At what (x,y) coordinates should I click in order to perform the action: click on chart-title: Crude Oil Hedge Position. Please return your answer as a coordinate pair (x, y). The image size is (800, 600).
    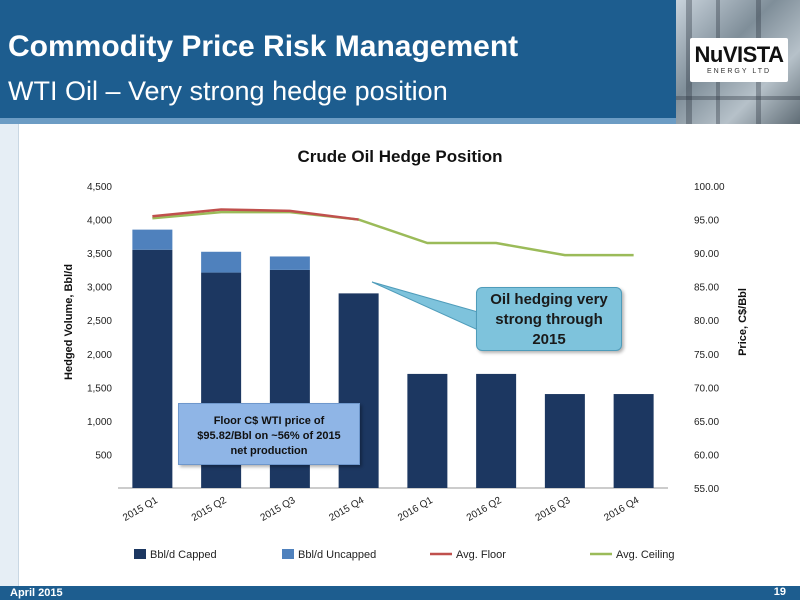
    Looking at the image, I should click on (400, 156).